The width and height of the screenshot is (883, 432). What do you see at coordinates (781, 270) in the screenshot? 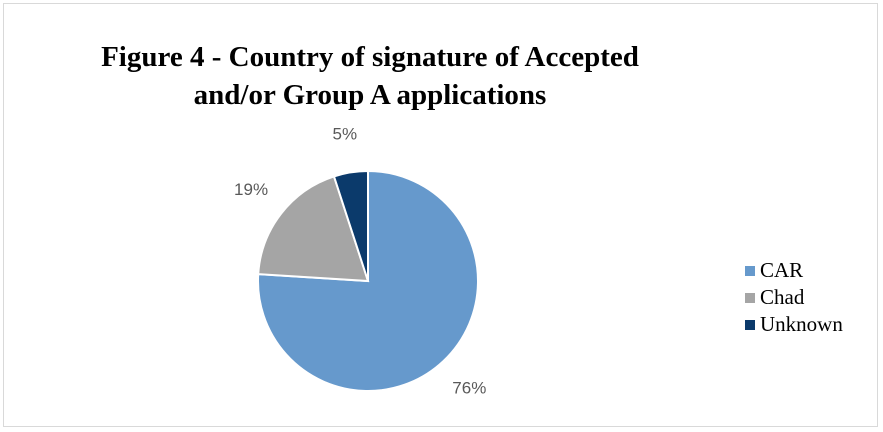
I see `legend-label: CAR` at bounding box center [781, 270].